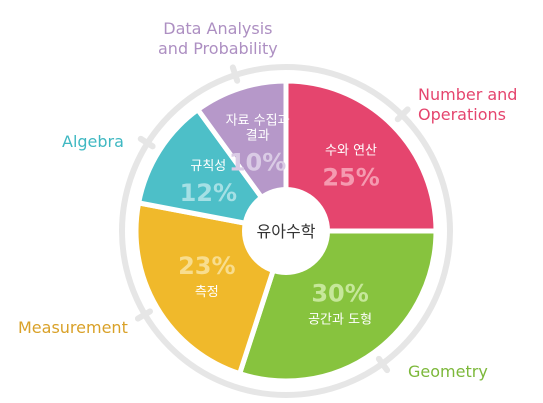 This screenshot has width=543, height=403. I want to click on center-label: 유아수학, so click(286, 231).